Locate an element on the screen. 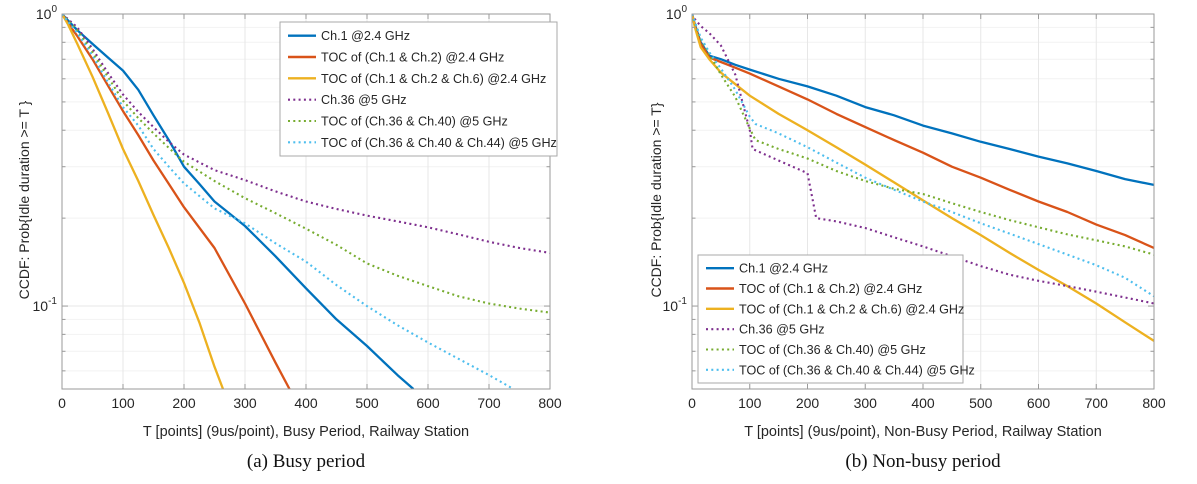 The height and width of the screenshot is (484, 1197). y-axis-label-busy: CCDF: Prob{Idle duration >= T } is located at coordinates (24, 200).